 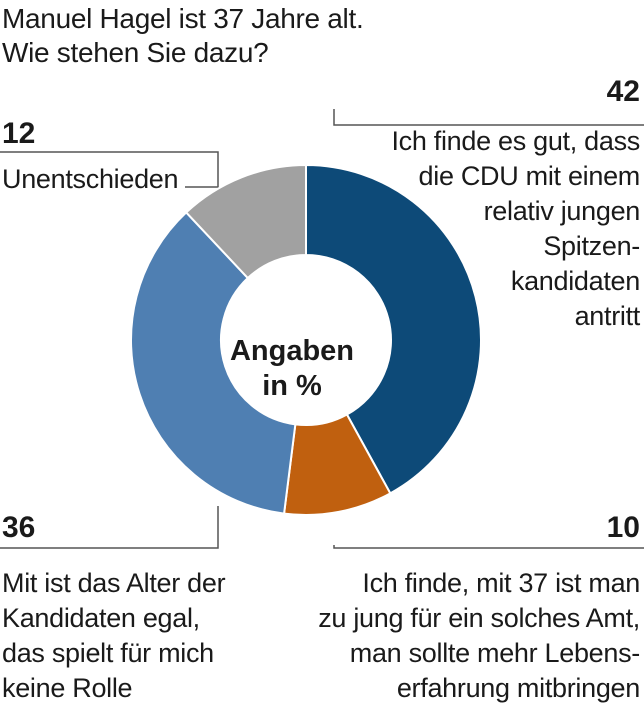 What do you see at coordinates (67, 688) in the screenshot?
I see `slice-label-36-line-4: keine Rolle` at bounding box center [67, 688].